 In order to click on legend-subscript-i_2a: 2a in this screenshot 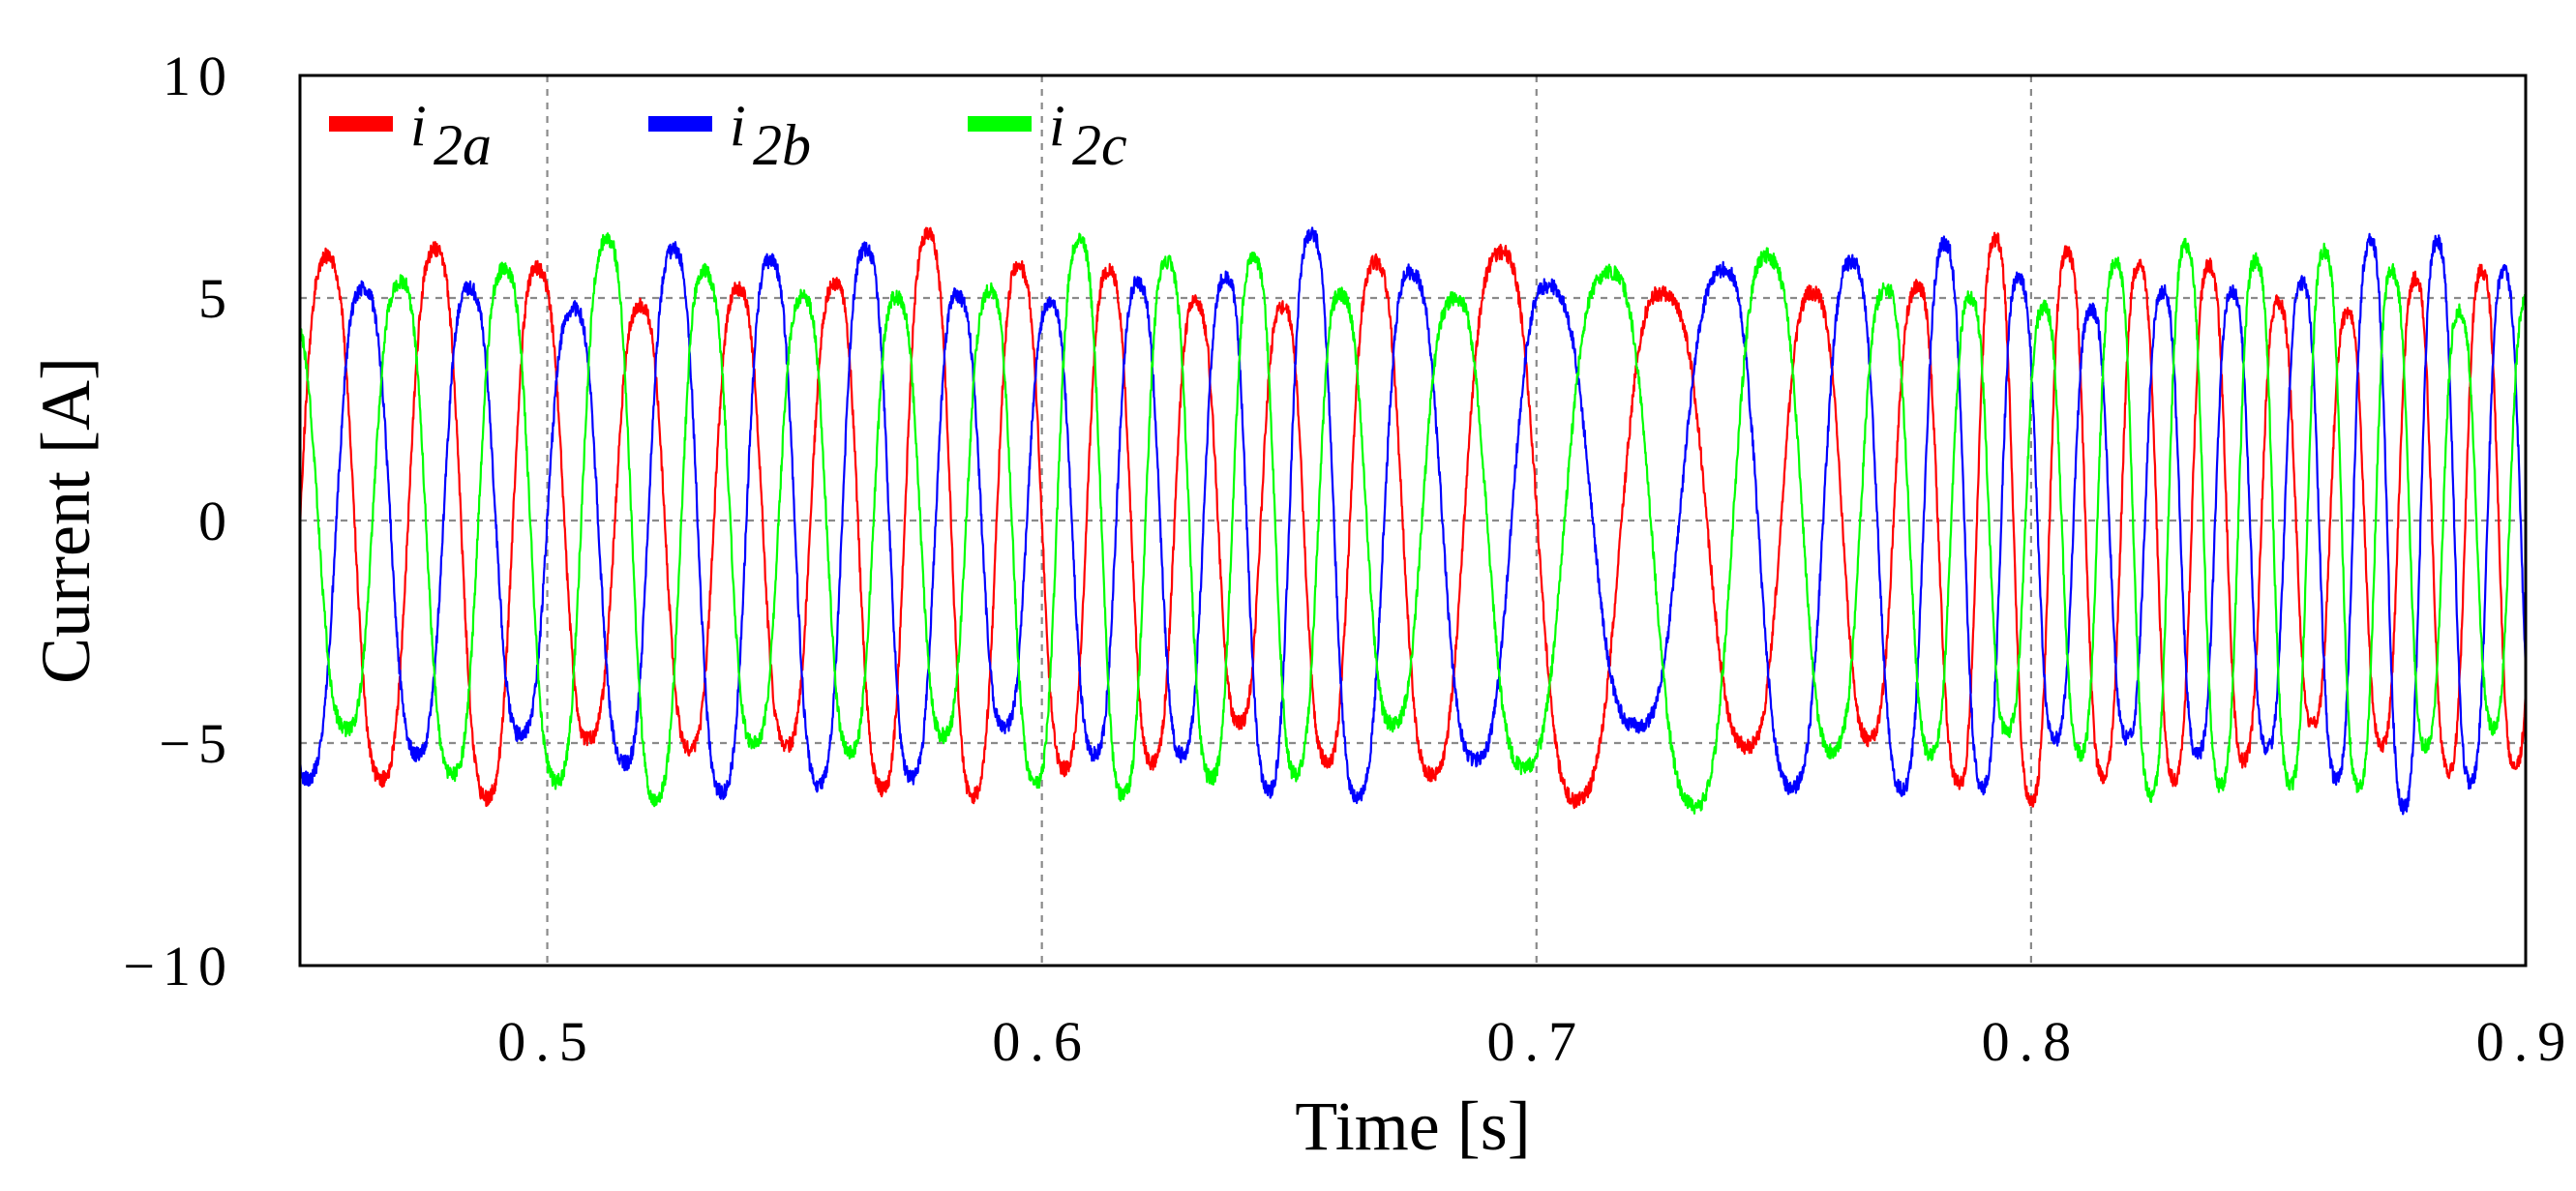, I will do `click(463, 145)`.